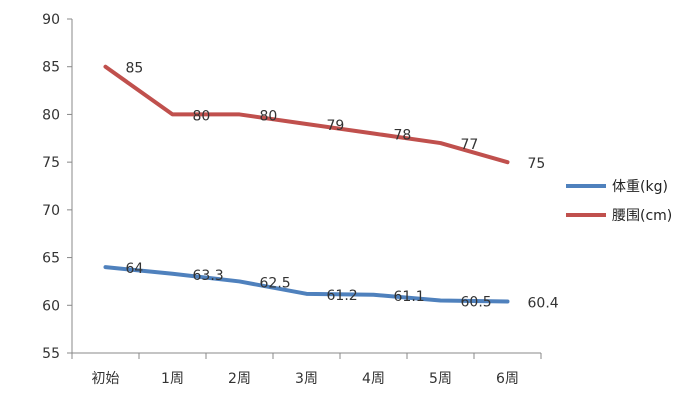 Image resolution: width=699 pixels, height=405 pixels. What do you see at coordinates (543, 303) in the screenshot?
I see `data-label: 60.4` at bounding box center [543, 303].